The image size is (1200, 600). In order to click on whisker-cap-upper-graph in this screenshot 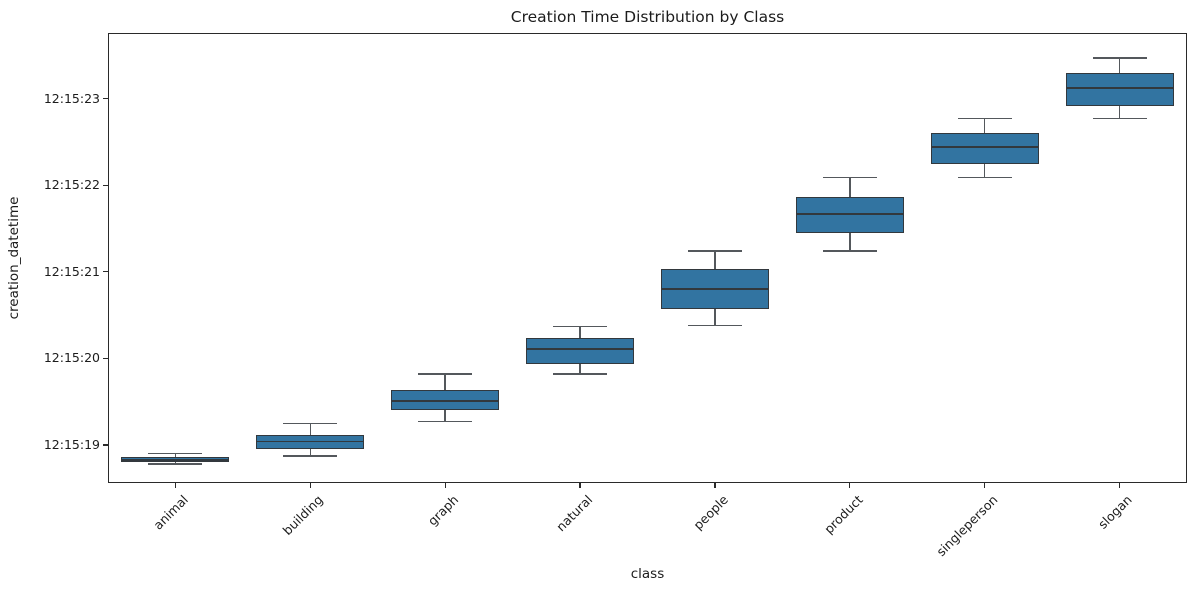, I will do `click(445, 374)`.